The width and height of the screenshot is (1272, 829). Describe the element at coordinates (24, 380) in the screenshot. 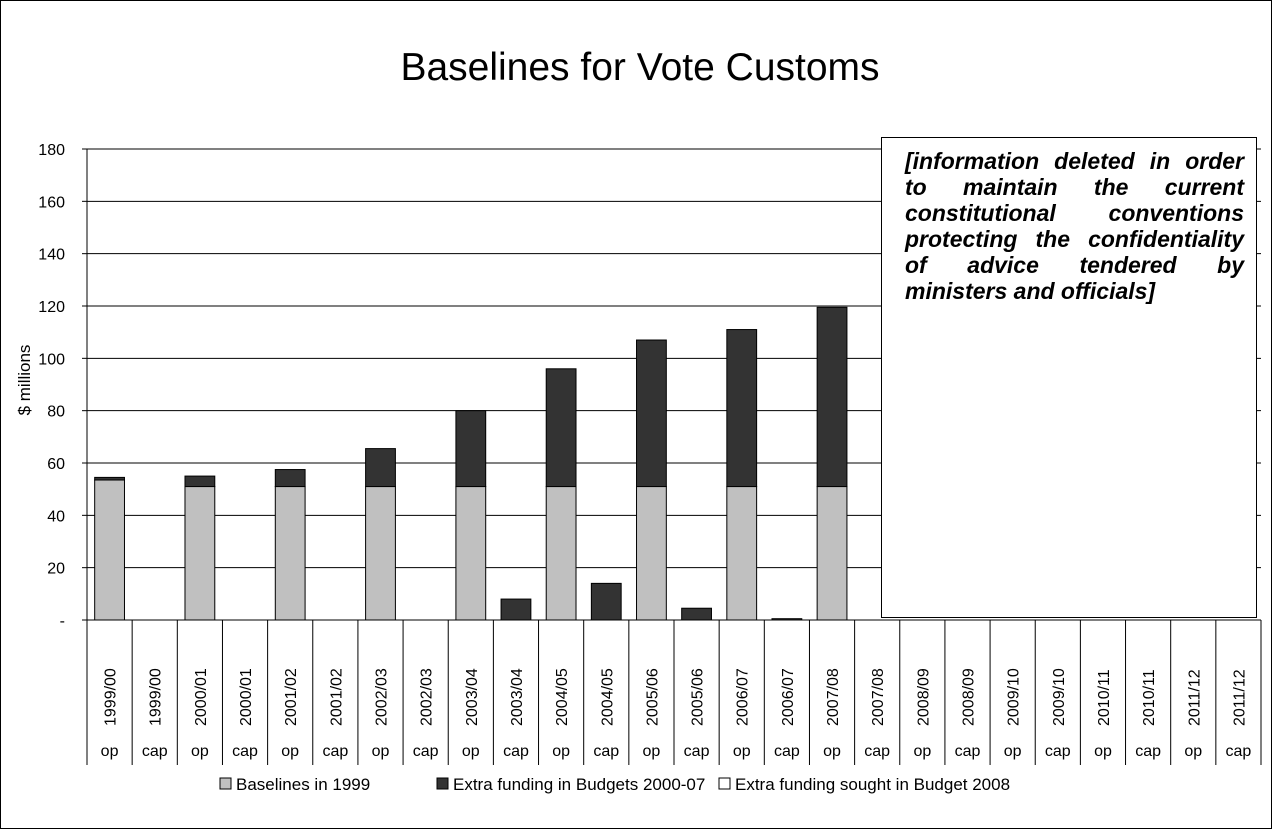

I see `y-axis-label: $ millions` at that location.